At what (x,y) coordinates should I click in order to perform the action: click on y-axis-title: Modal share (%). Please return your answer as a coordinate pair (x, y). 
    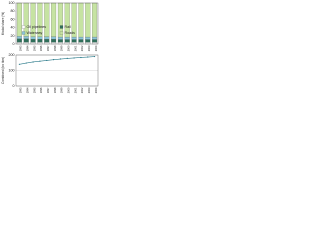
    Looking at the image, I should click on (3, 23).